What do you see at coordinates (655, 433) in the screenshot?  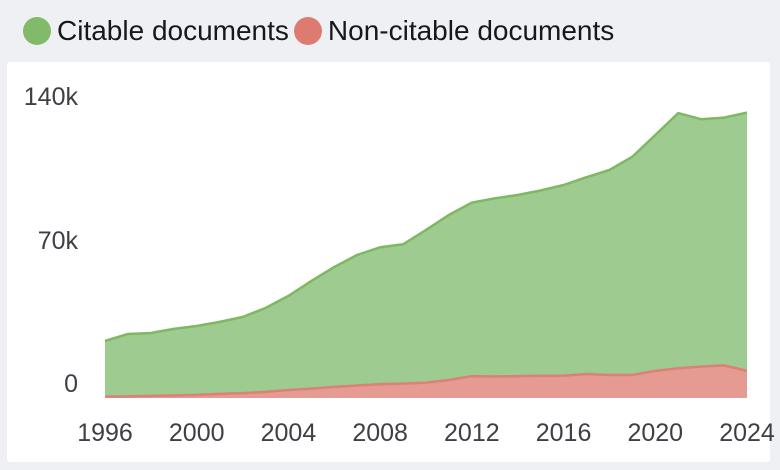 I see `x-axis-tick-label: 2020` at bounding box center [655, 433].